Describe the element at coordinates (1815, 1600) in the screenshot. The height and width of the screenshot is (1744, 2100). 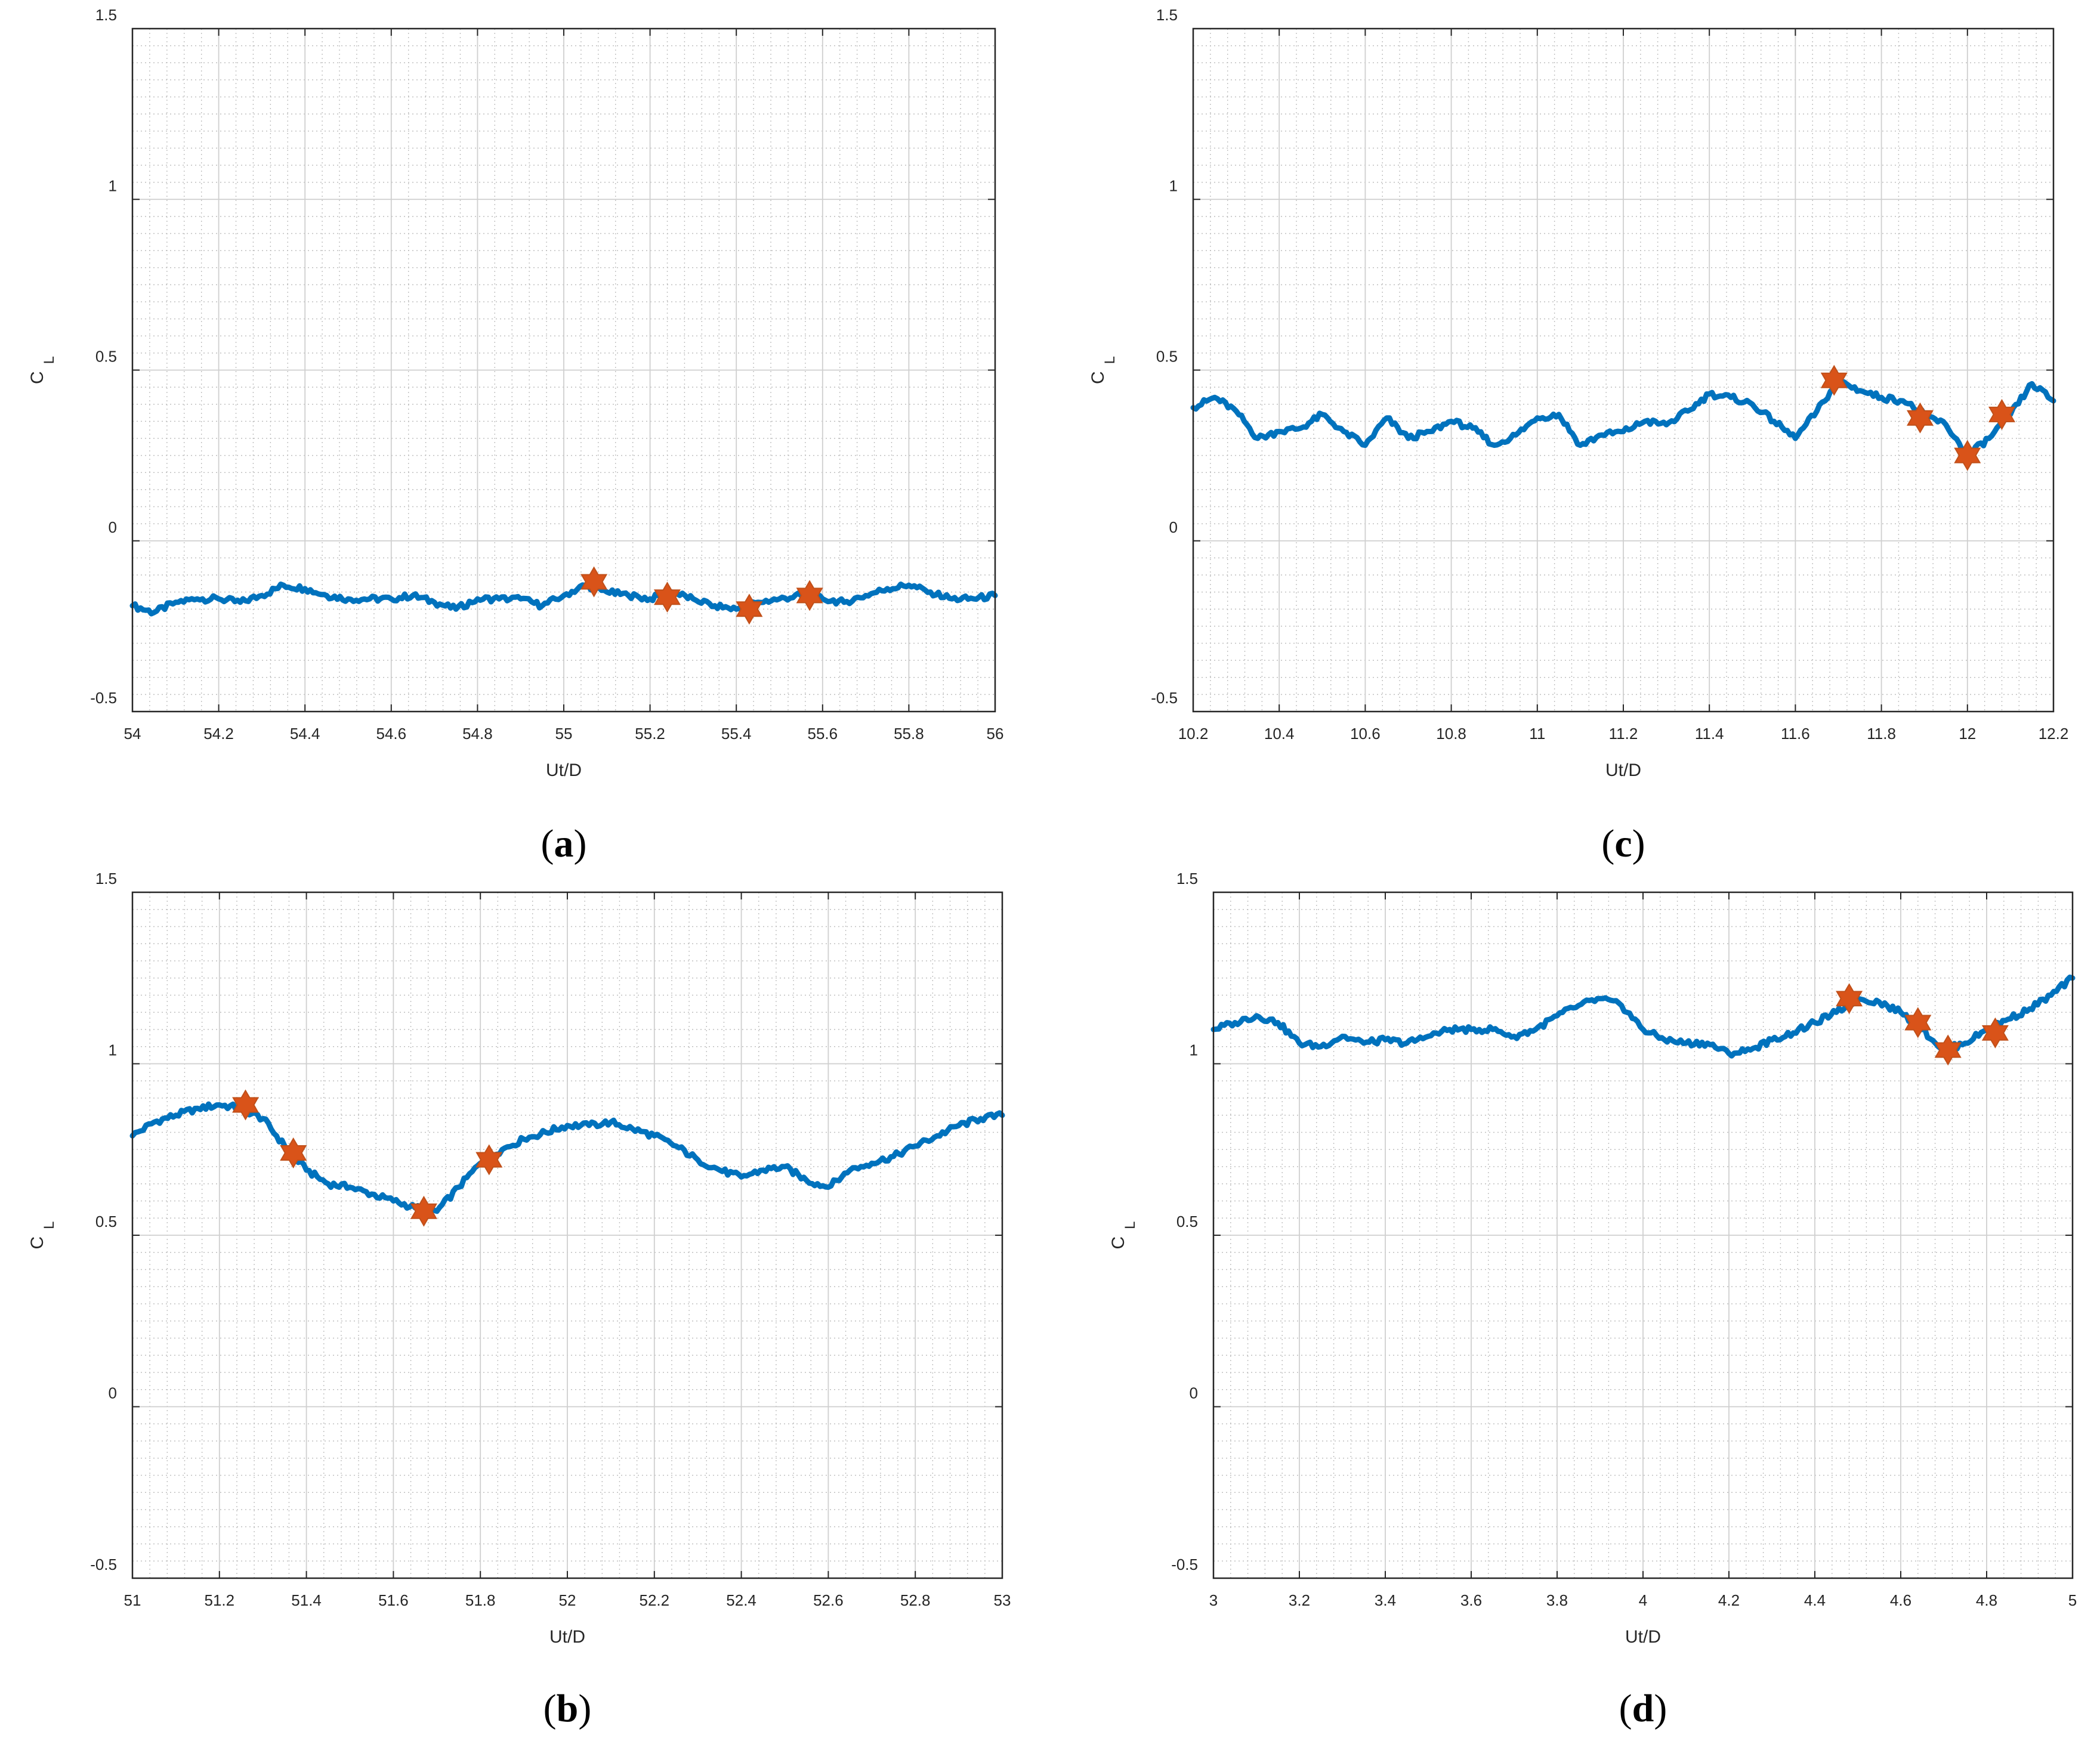
I see `x-tick-label: 4.4` at that location.